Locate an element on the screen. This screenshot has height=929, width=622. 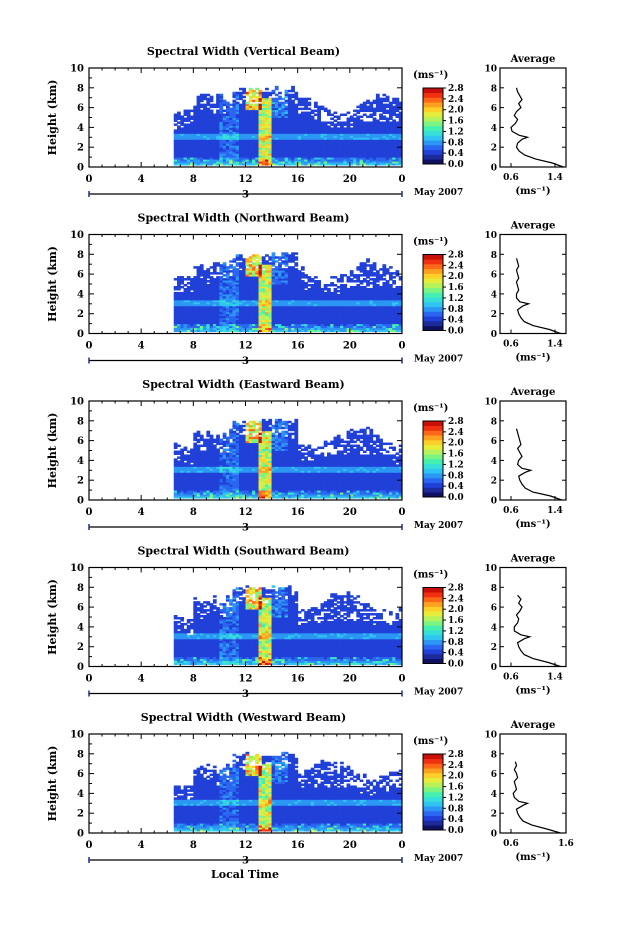
colorbar-tick-label: 2.8 is located at coordinates (456, 256).